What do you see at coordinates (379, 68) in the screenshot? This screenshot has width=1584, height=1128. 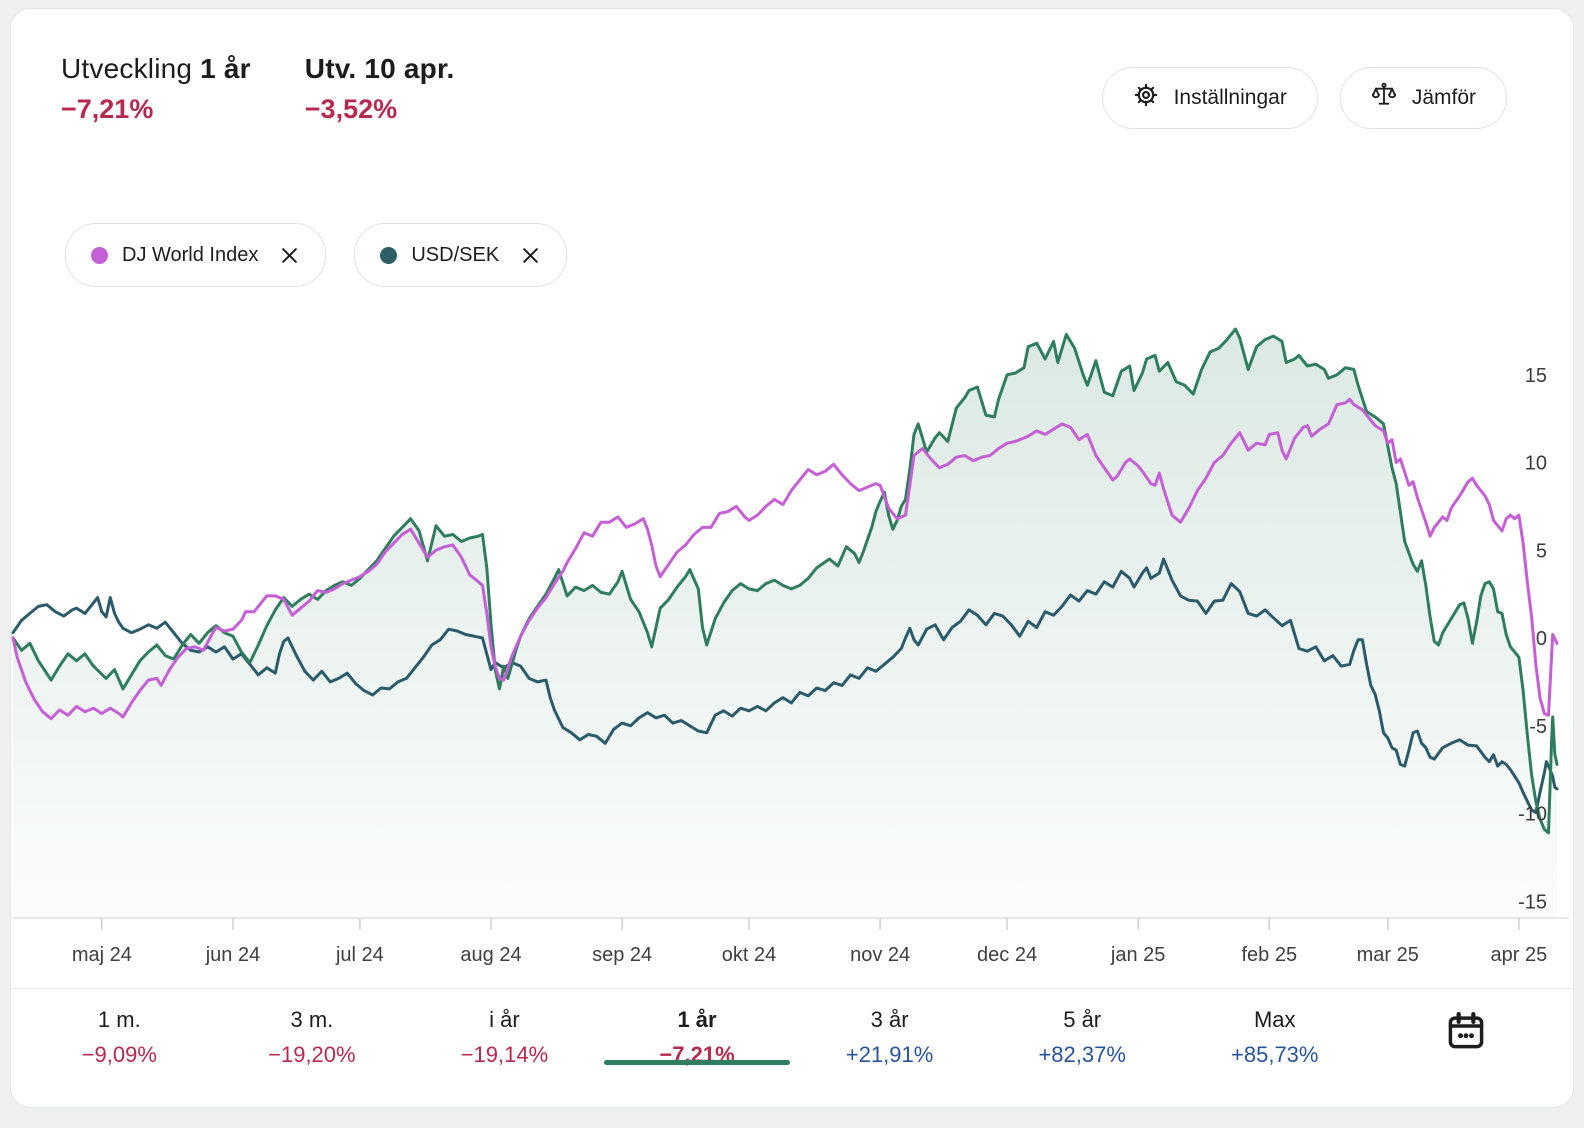 I see `daily-performance-title: Utv. 10 apr.` at bounding box center [379, 68].